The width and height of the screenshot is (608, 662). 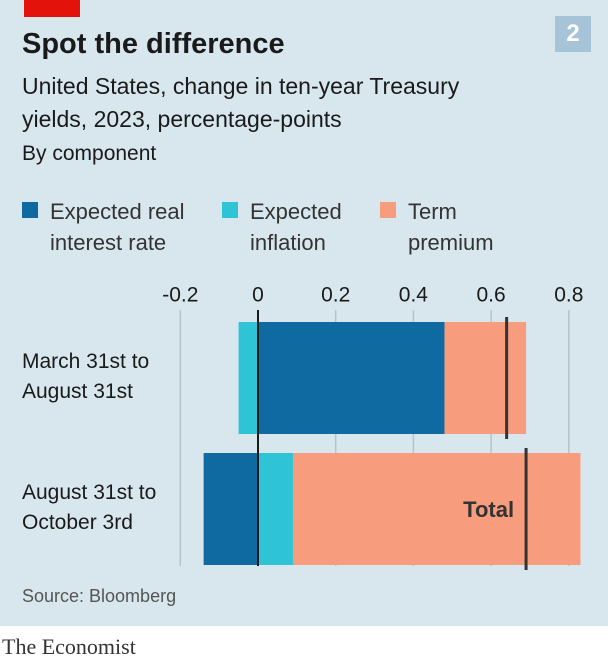 I want to click on x-tick-label: 0.6, so click(x=490, y=295).